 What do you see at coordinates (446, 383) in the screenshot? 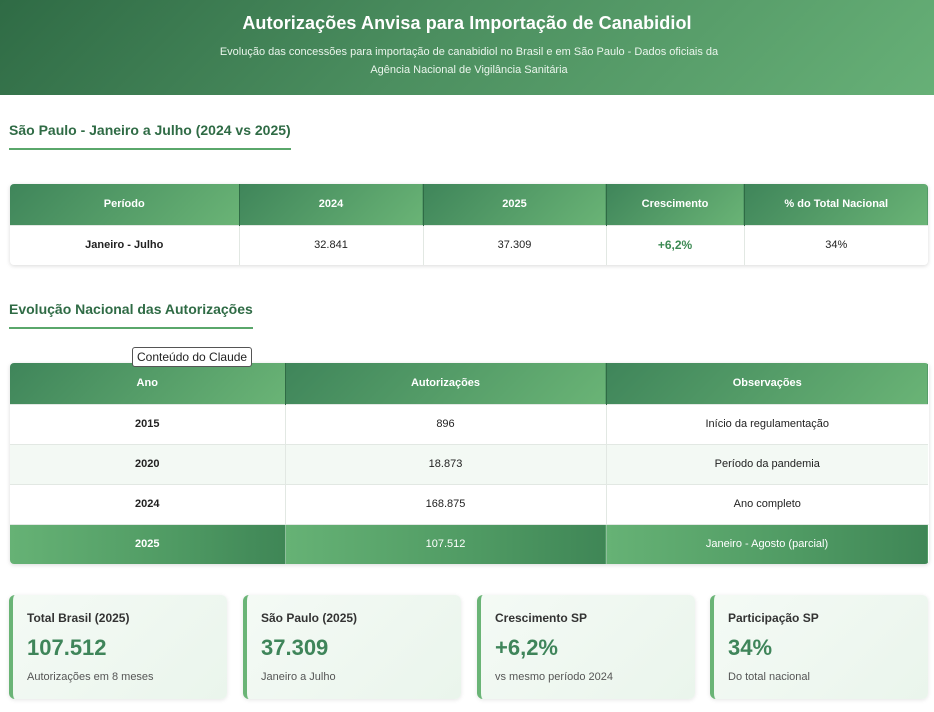
I see `column-header-autorizacoes: Autorizações` at bounding box center [446, 383].